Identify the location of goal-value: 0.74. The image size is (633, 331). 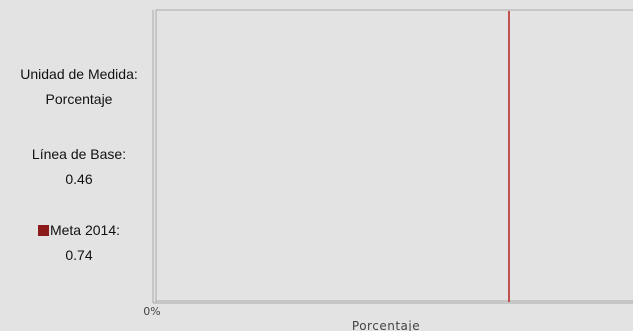
(79, 255).